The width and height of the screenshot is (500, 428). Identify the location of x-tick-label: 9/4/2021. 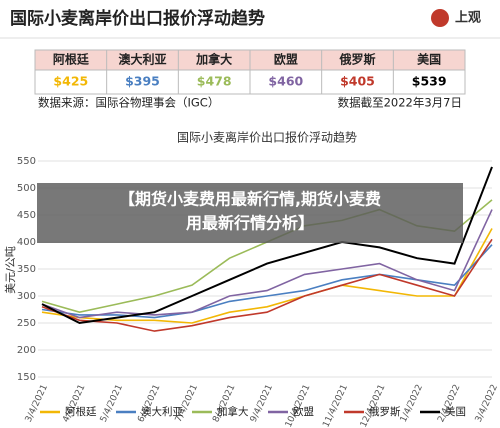
(262, 403).